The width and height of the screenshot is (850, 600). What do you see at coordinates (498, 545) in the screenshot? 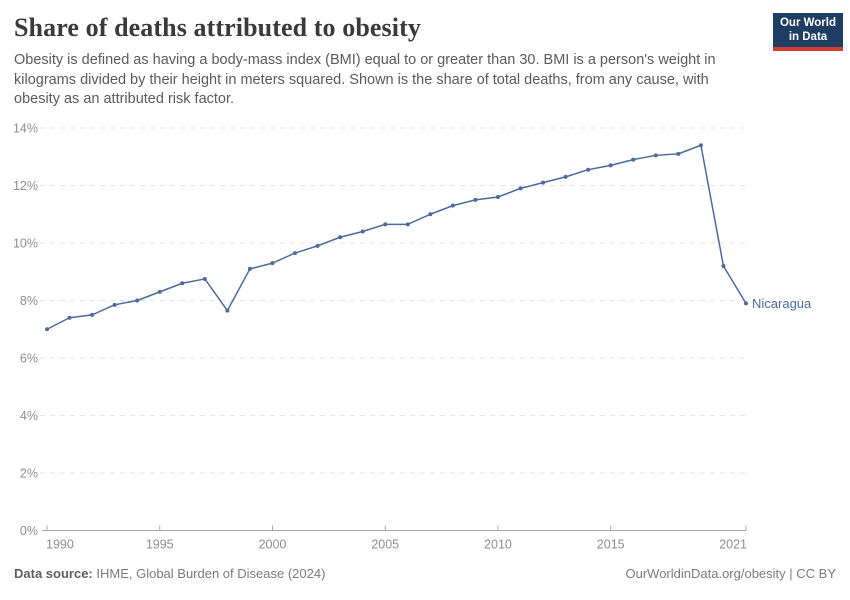
I see `x-axis-tick-label: 2010` at bounding box center [498, 545].